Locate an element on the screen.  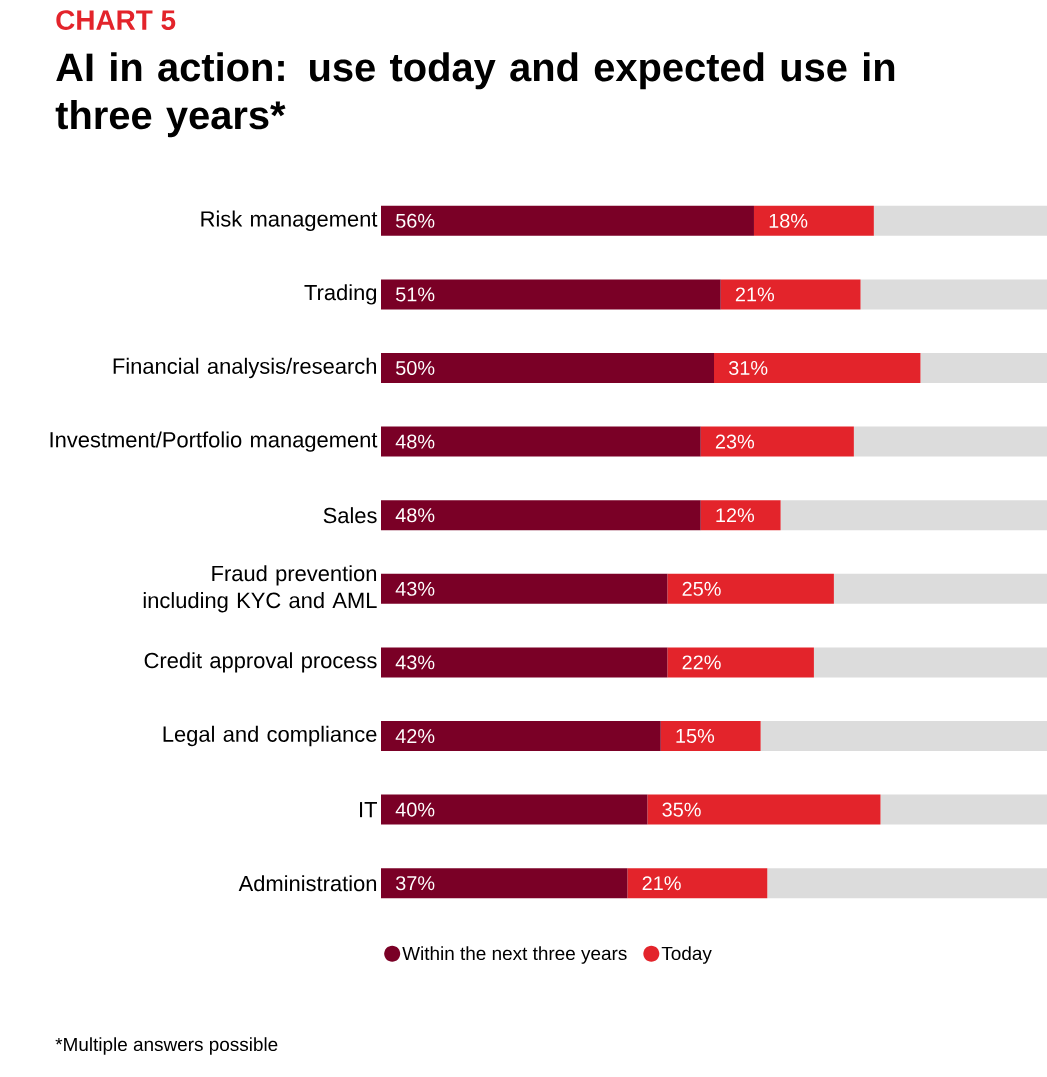
data-label: 22% is located at coordinates (701, 662).